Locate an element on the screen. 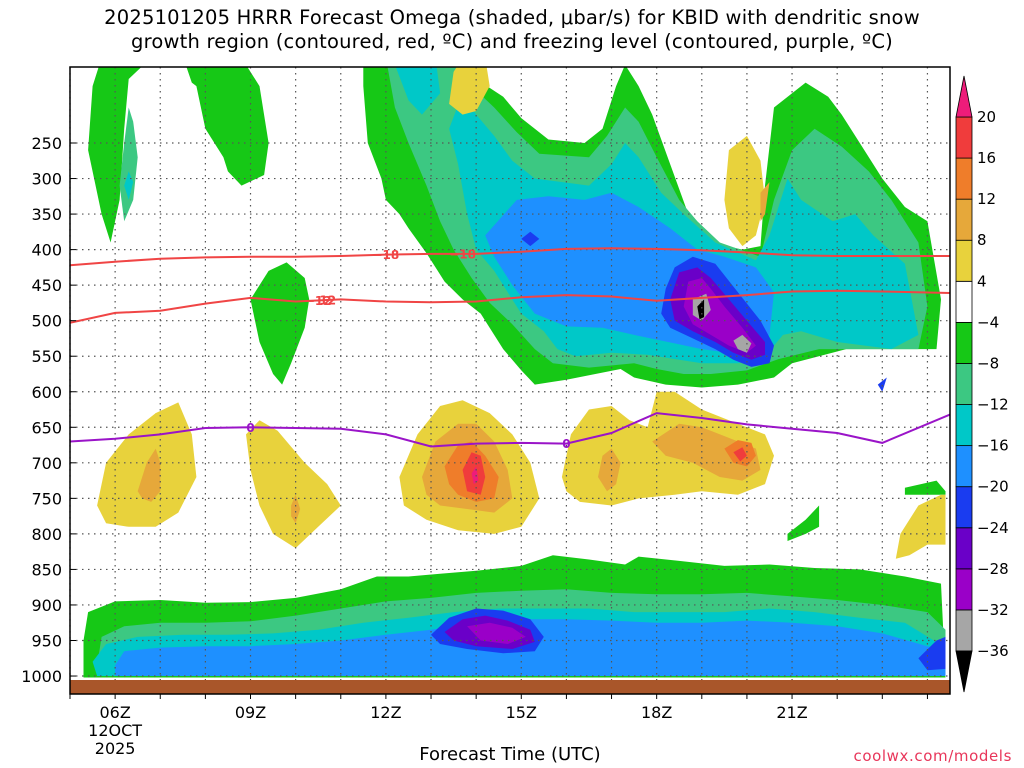 Image resolution: width=1024 pixels, height=768 pixels. colorbar-bottom-arrow is located at coordinates (964, 671).